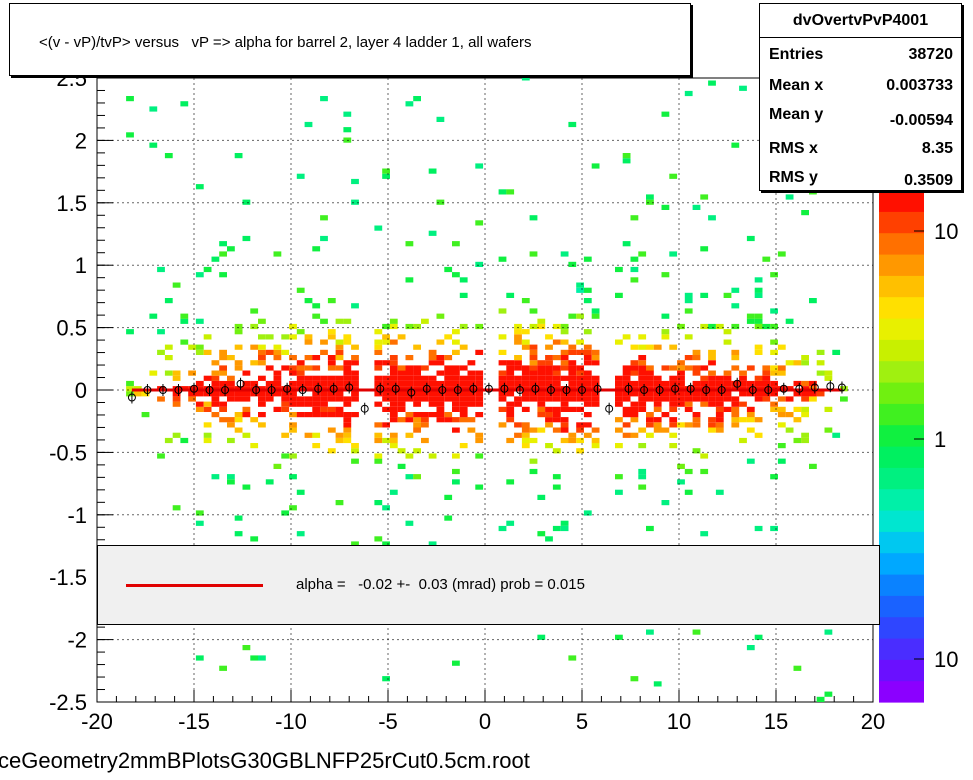  What do you see at coordinates (796, 54) in the screenshot?
I see `stats-label: Entries` at bounding box center [796, 54].